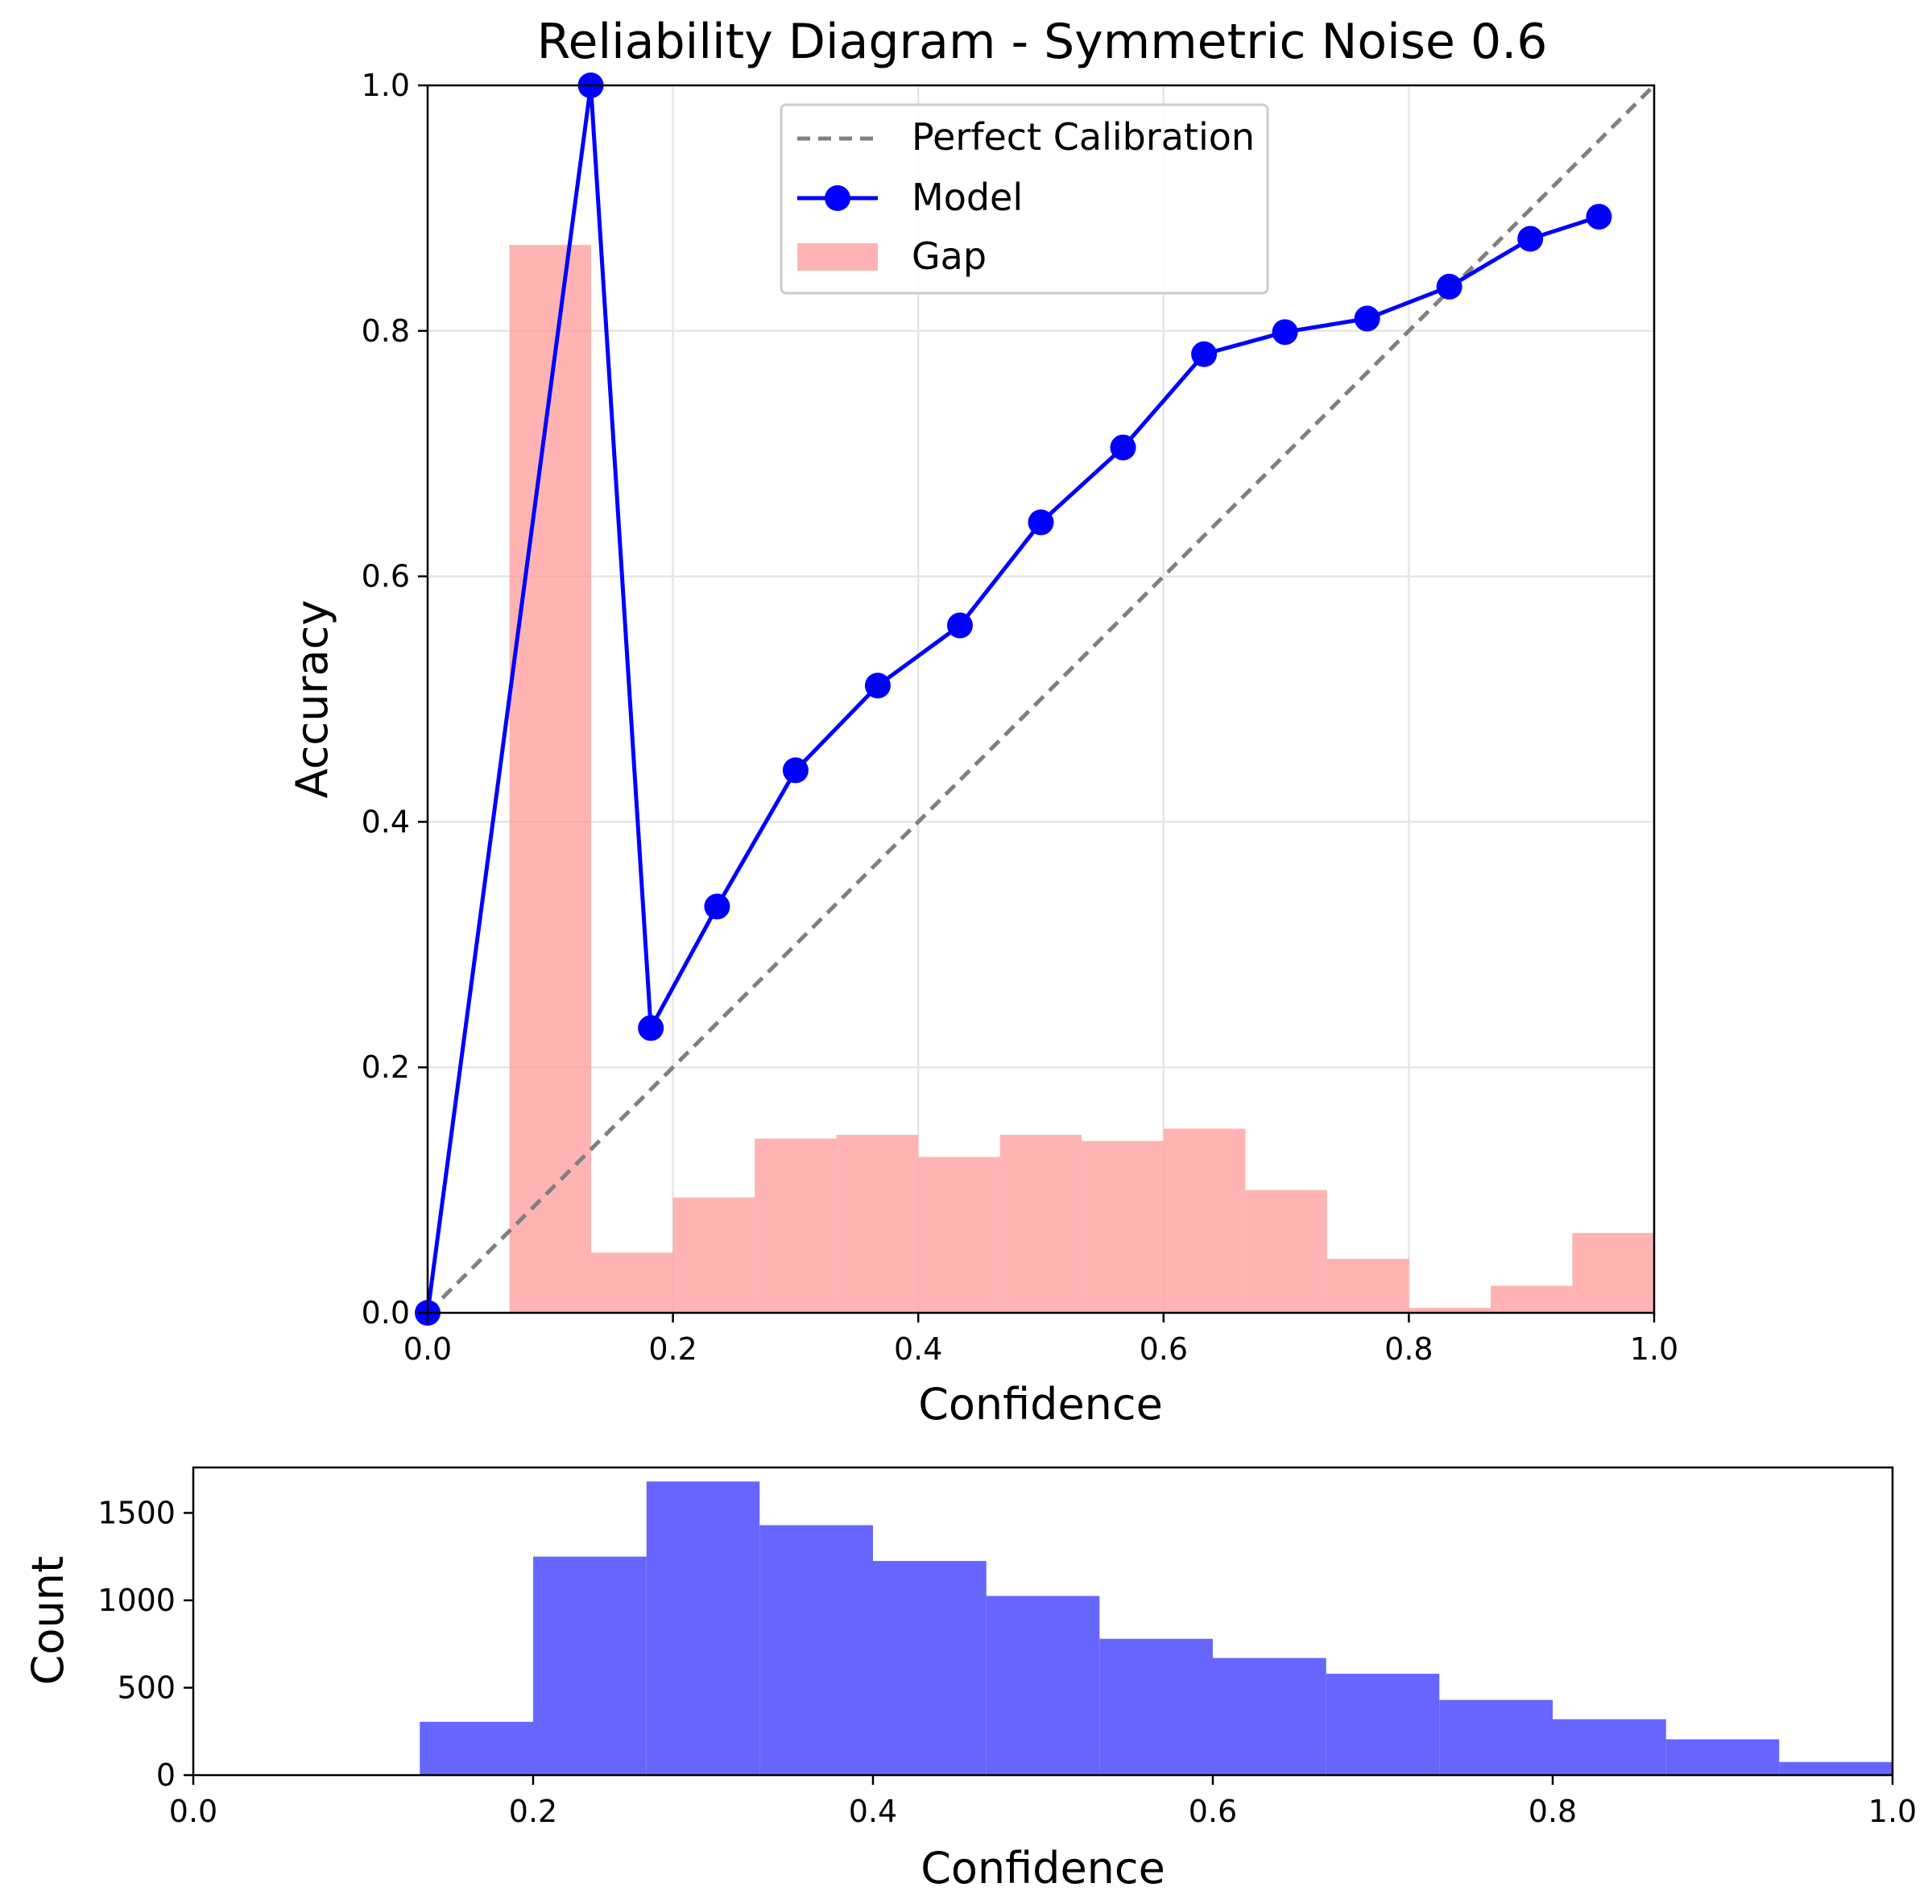  What do you see at coordinates (837, 198) in the screenshot?
I see `legend-model-marker` at bounding box center [837, 198].